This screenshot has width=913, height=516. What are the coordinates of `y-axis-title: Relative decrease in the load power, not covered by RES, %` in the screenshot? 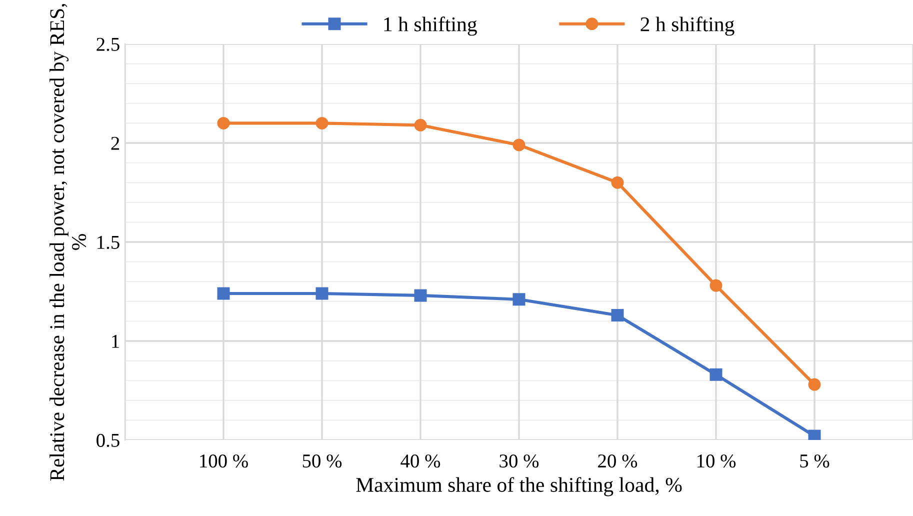 It's located at (68, 242).